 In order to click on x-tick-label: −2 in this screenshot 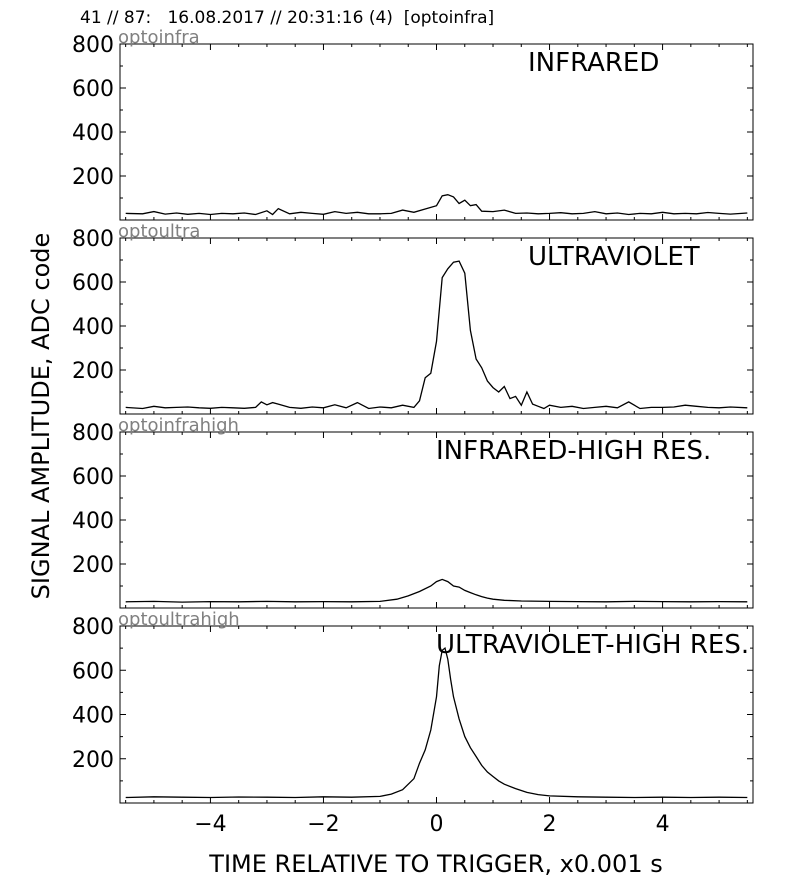, I will do `click(323, 824)`.